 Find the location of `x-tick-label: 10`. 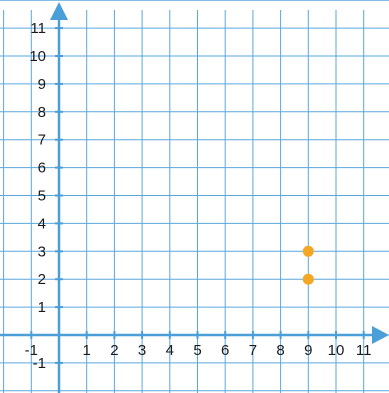

x-tick-label: 10 is located at coordinates (336, 350).